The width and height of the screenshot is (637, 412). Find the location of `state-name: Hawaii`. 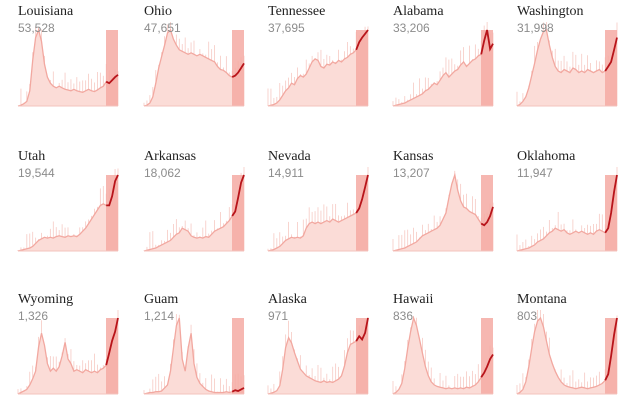

state-name: Hawaii is located at coordinates (413, 299).